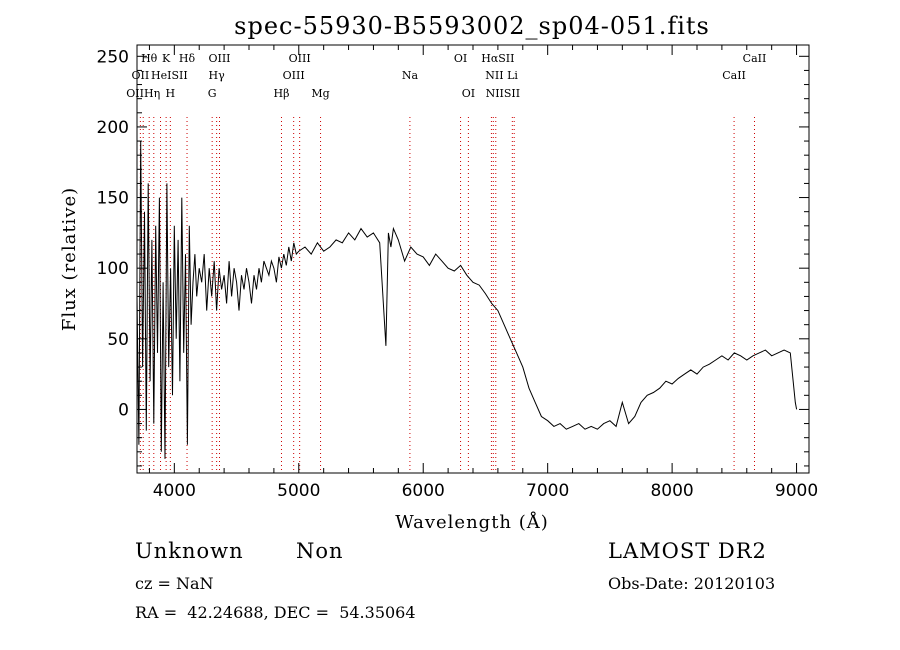 Image resolution: width=900 pixels, height=650 pixels. What do you see at coordinates (169, 75) in the screenshot?
I see `line-label: HeISII` at bounding box center [169, 75].